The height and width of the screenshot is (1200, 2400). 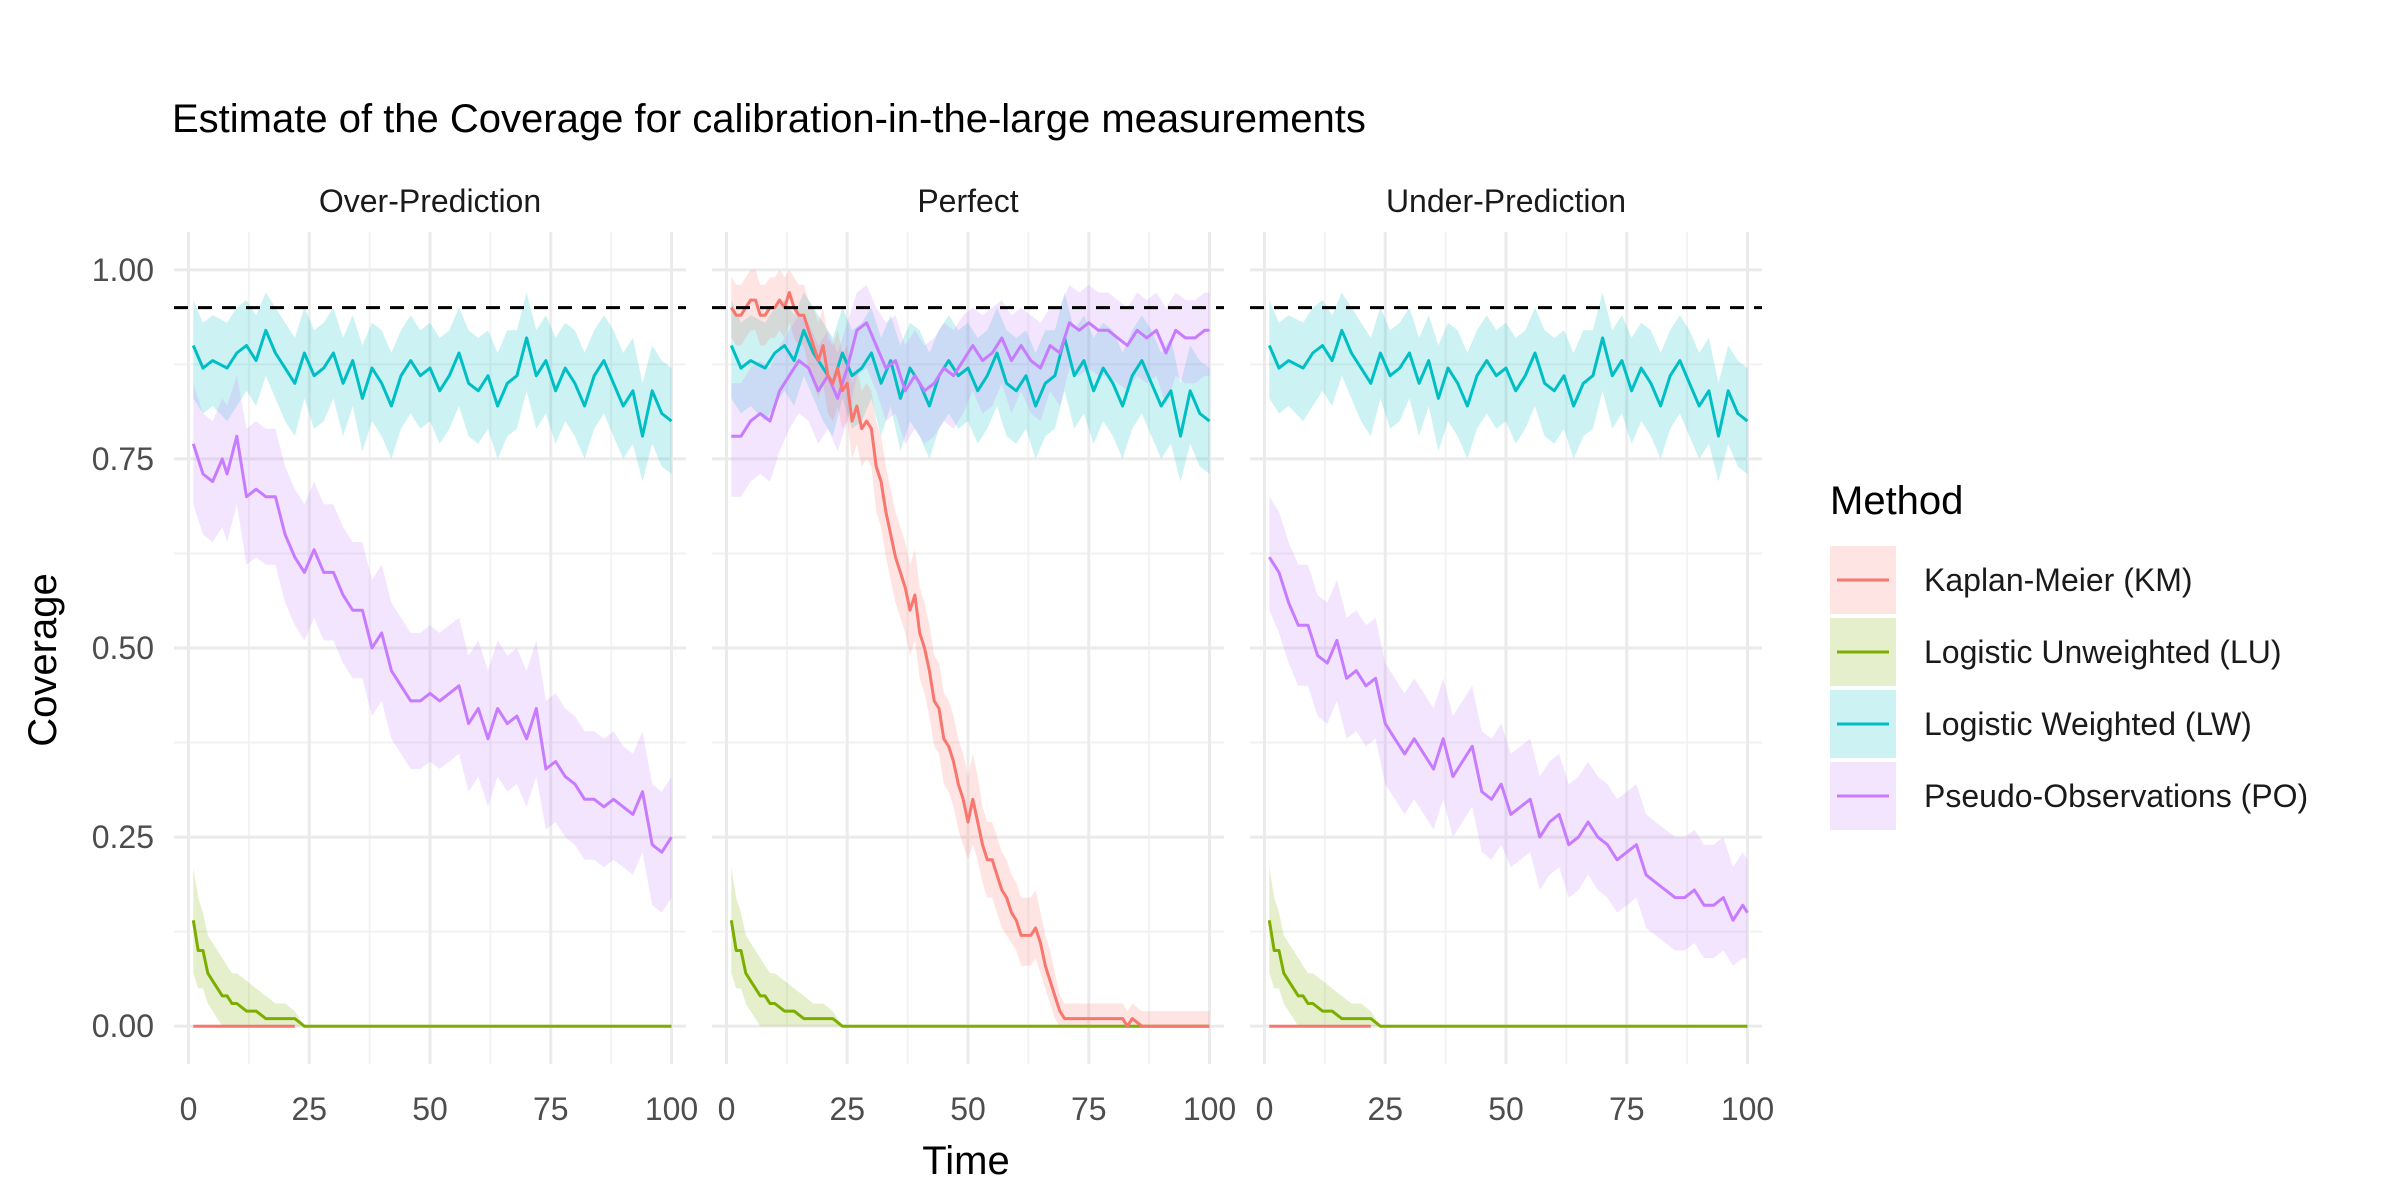 I want to click on facet-strip-label: Over-Prediction, so click(x=430, y=201).